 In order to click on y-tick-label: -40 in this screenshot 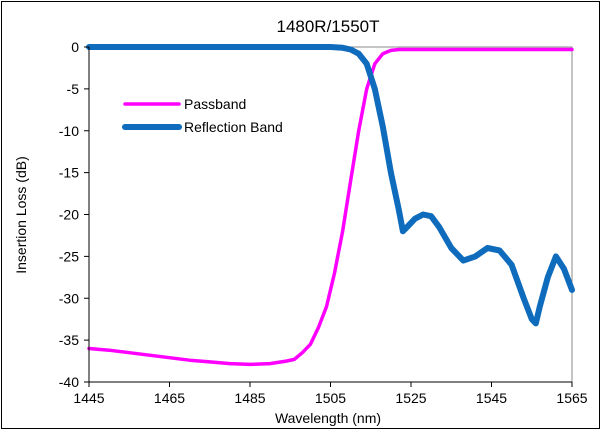, I will do `click(69, 382)`.